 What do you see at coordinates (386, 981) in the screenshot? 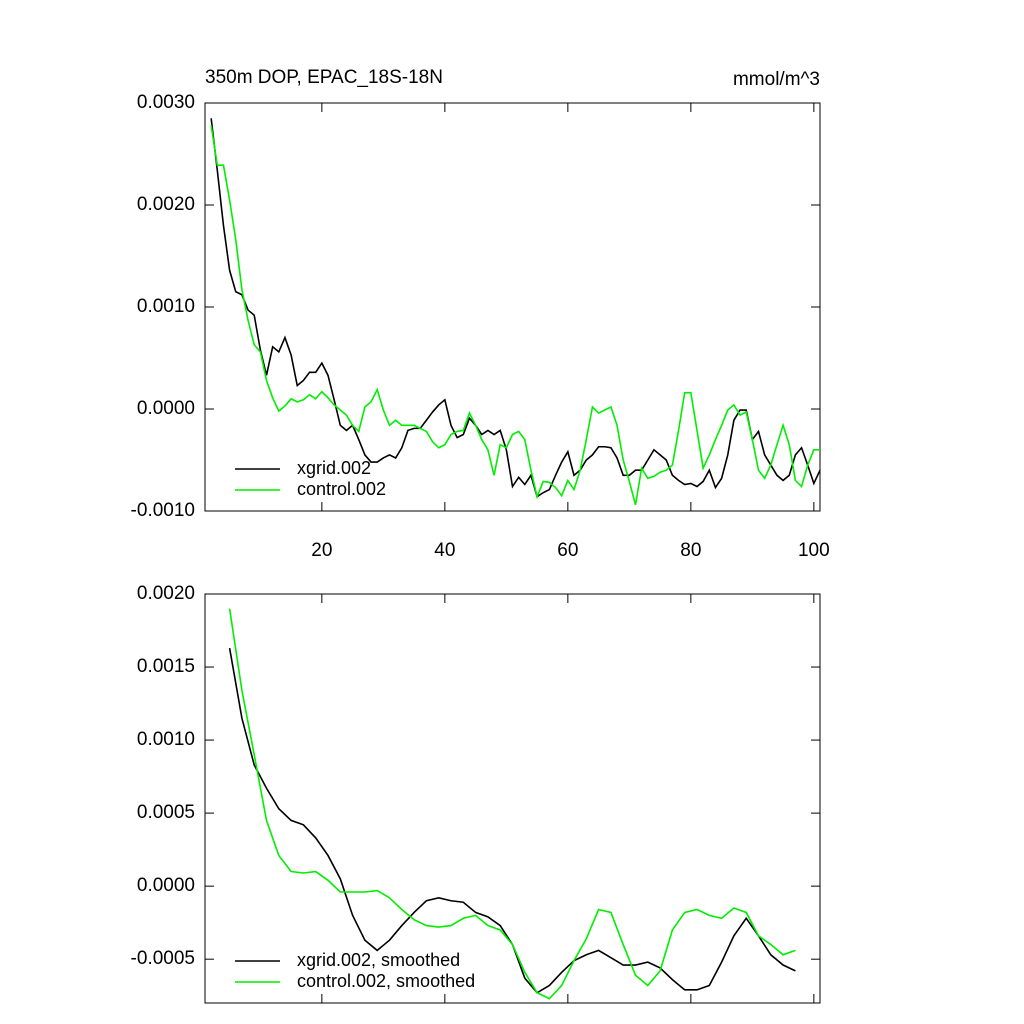
I see `legend-label: control.002, smoothed` at bounding box center [386, 981].